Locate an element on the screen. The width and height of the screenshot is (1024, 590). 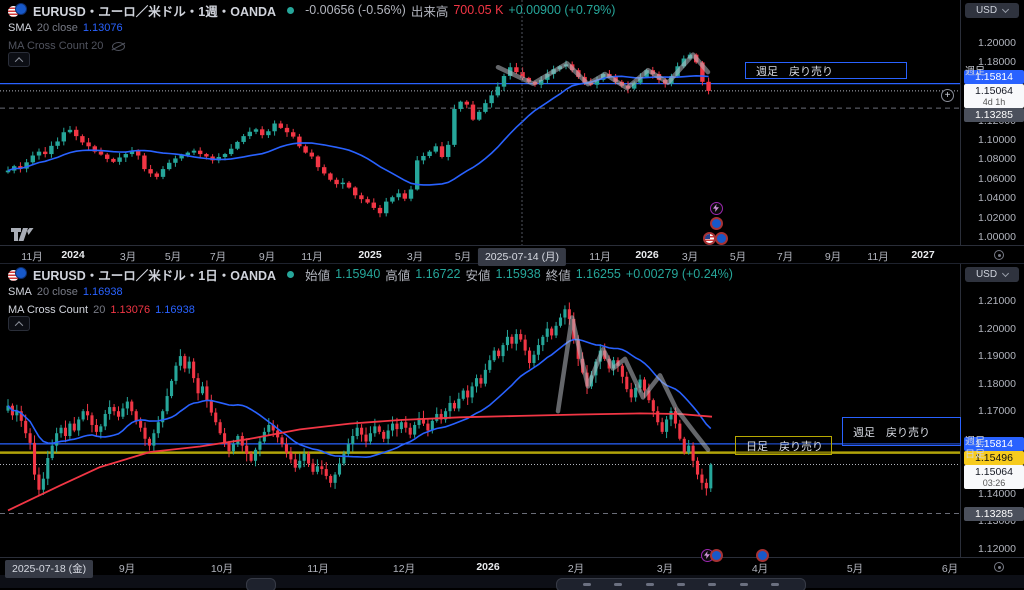
weekly-symbol-title: EURUSD・ユーロ／米ドル・1週・OANDA is located at coordinates (155, 11).